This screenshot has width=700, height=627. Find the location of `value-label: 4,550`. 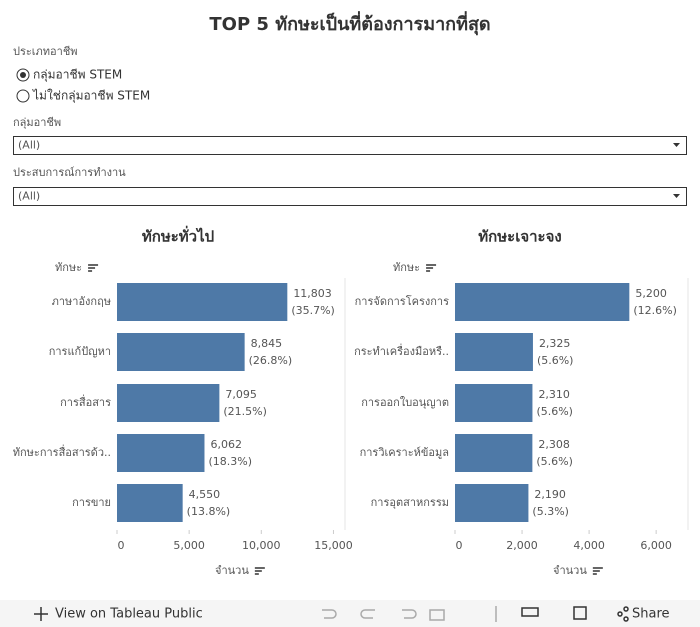

value-label: 4,550 is located at coordinates (205, 494).